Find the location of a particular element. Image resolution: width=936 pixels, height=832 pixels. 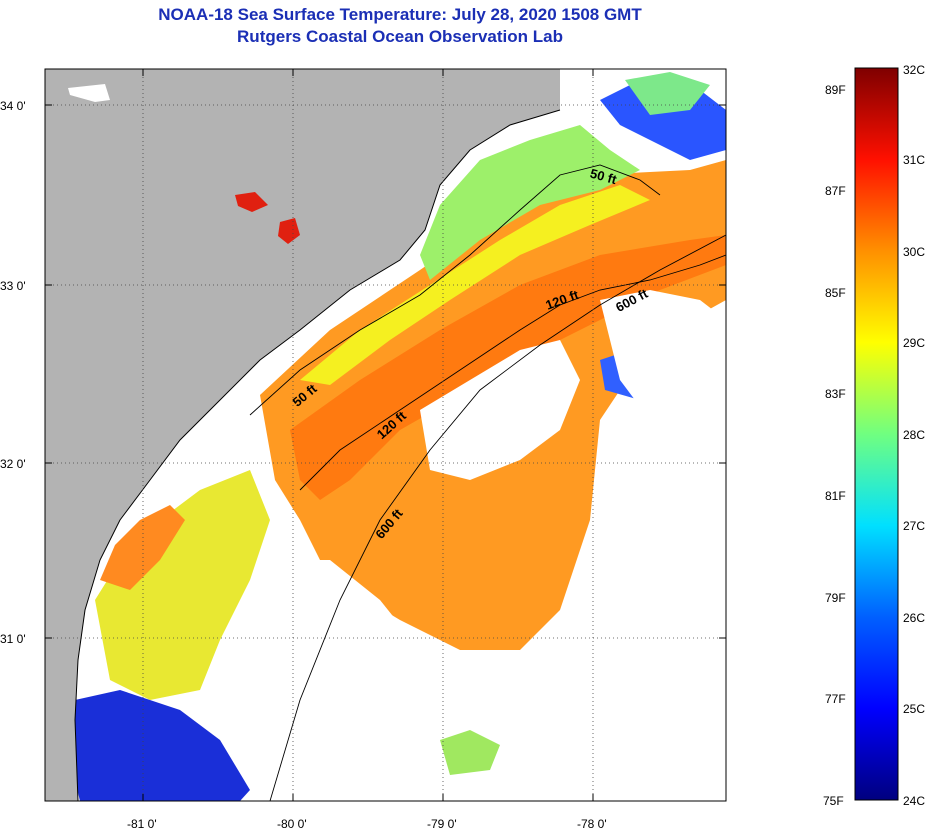

lat-label-31: 31 0' is located at coordinates (13, 639).